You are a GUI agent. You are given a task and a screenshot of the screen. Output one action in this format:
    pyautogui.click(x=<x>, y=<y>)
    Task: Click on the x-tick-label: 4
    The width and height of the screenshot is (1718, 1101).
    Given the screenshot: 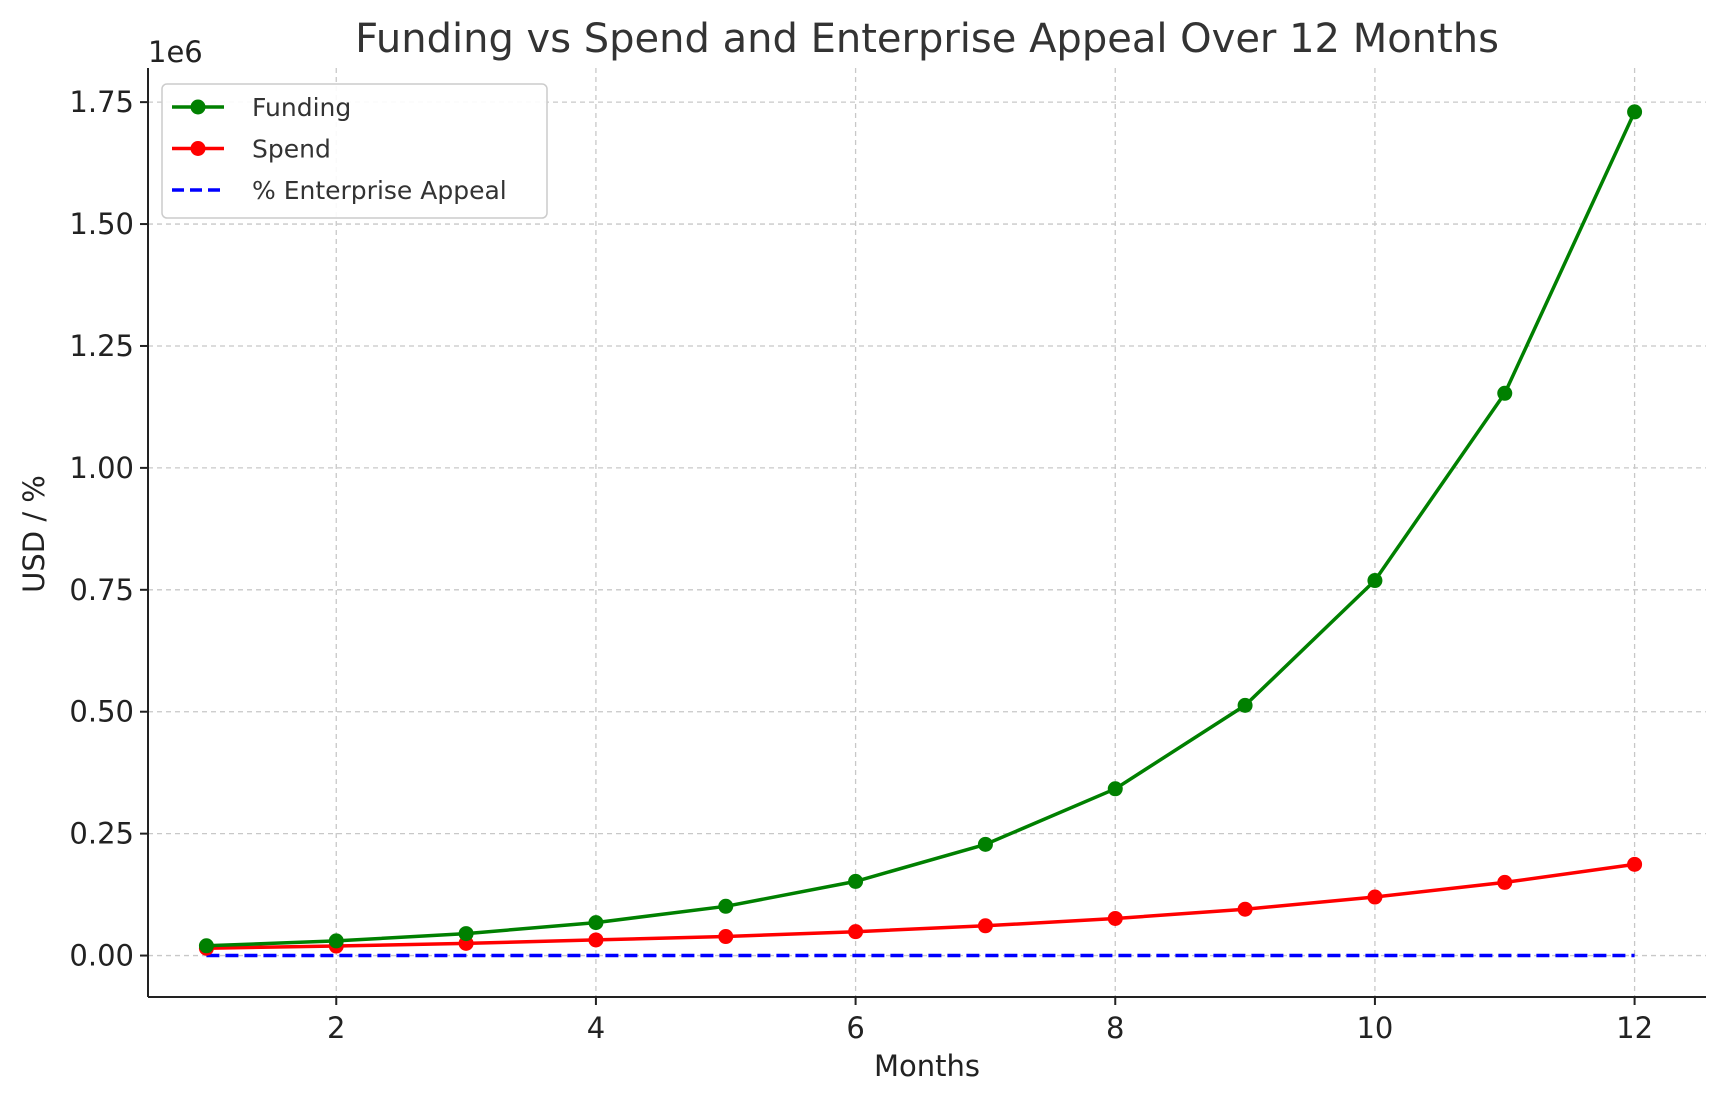 What is the action you would take?
    pyautogui.click(x=596, y=1028)
    